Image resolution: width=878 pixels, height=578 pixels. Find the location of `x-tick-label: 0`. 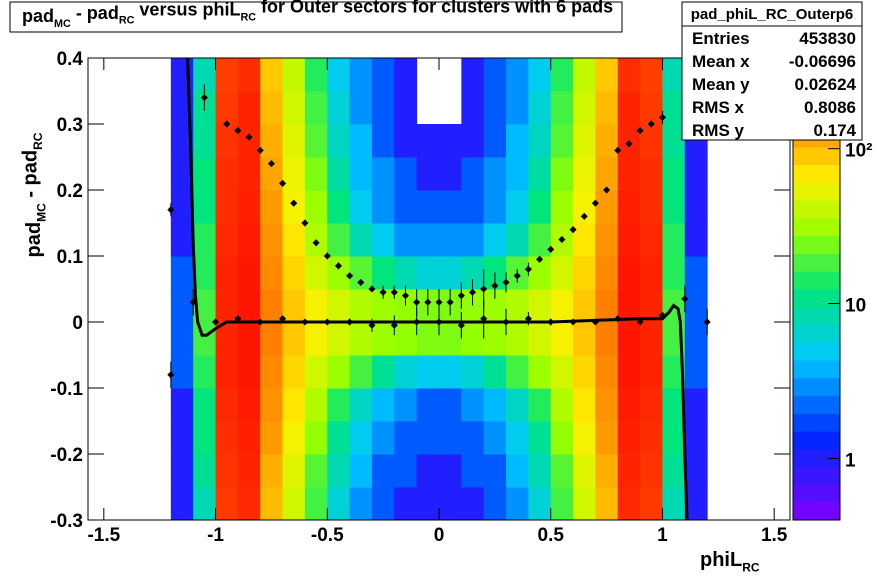

x-tick-label: 0 is located at coordinates (439, 535).